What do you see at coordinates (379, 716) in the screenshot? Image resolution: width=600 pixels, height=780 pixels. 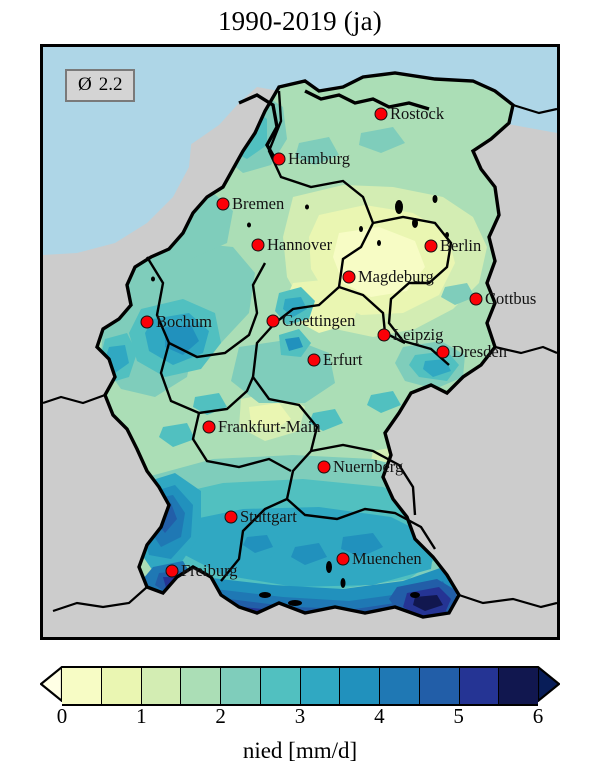 I see `colorbar-tick-label: 4` at bounding box center [379, 716].